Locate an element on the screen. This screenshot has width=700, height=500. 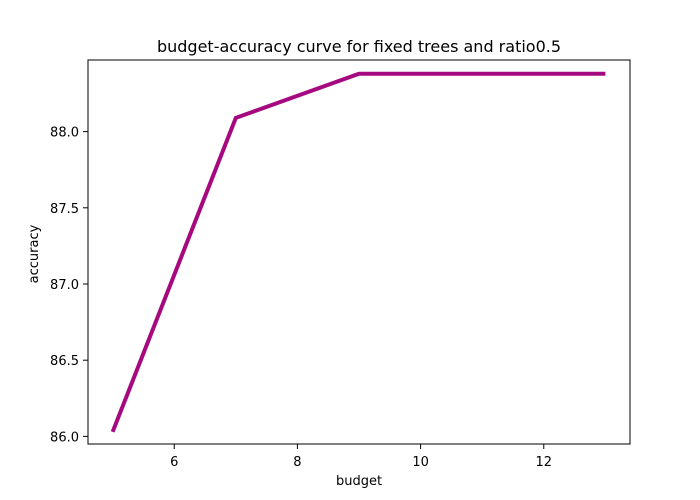
y-tick-label: 86.0 is located at coordinates (64, 437).